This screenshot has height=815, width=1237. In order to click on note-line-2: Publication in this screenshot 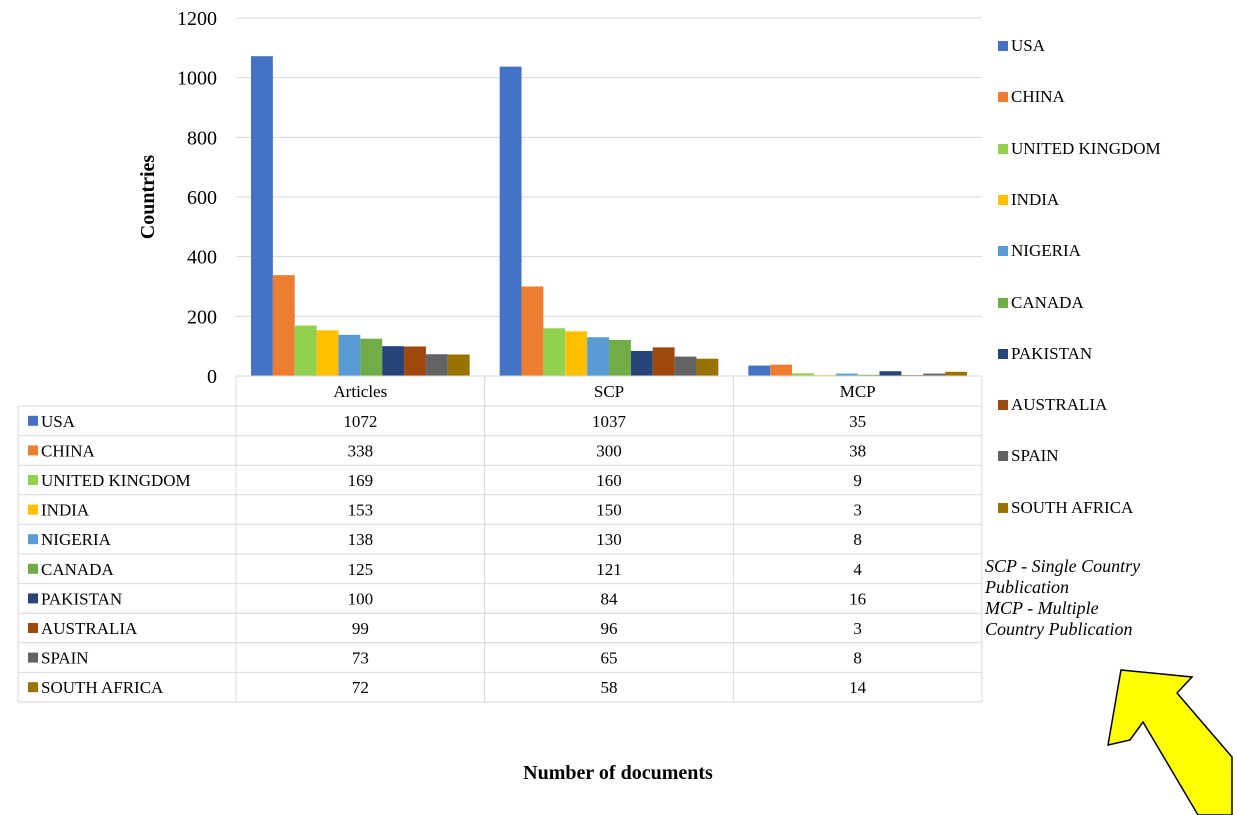, I will do `click(1027, 587)`.